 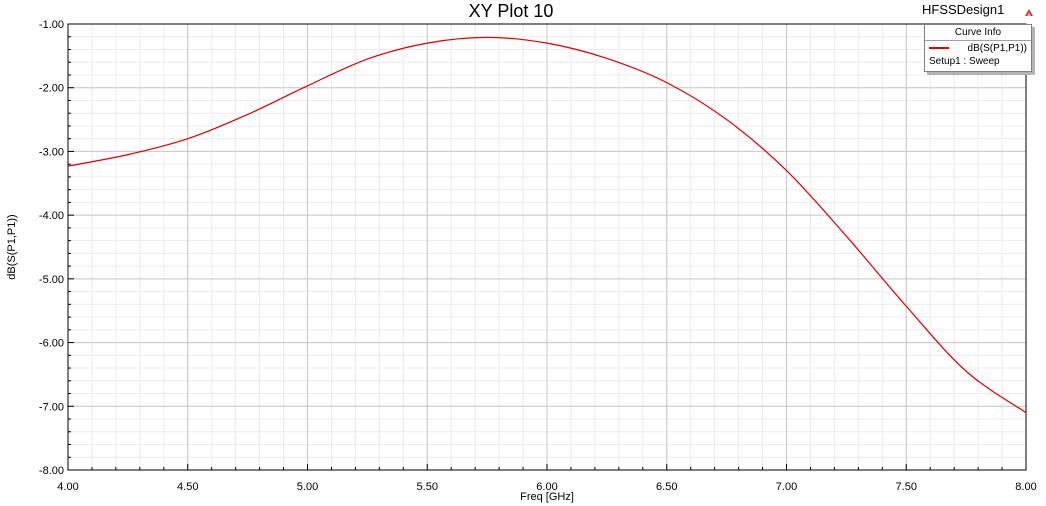 What do you see at coordinates (1025, 487) in the screenshot?
I see `x-tick-label: 8.00` at bounding box center [1025, 487].